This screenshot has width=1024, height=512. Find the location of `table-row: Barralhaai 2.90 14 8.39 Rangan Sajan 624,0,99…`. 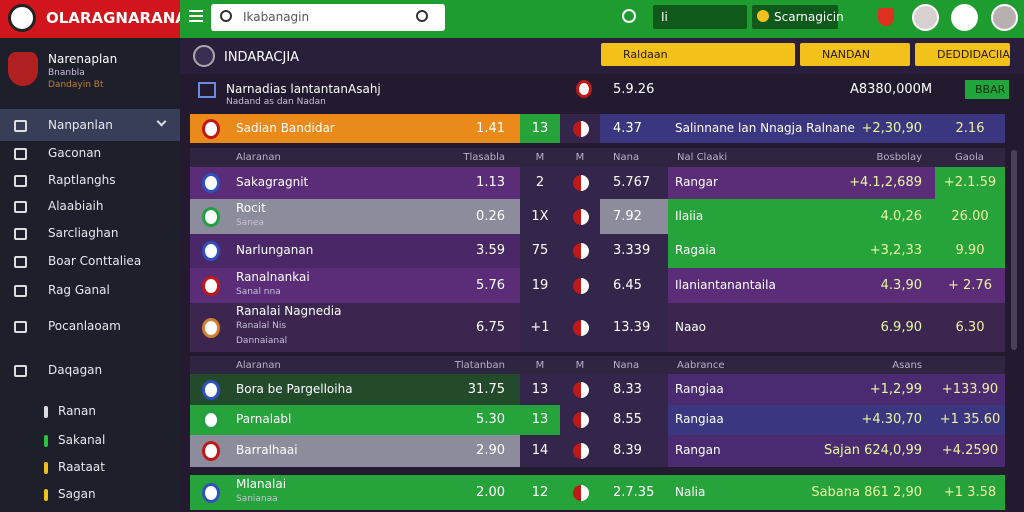

table-row: Barralhaai 2.90 14 8.39 Rangan Sajan 624,0,99… is located at coordinates (597, 451).